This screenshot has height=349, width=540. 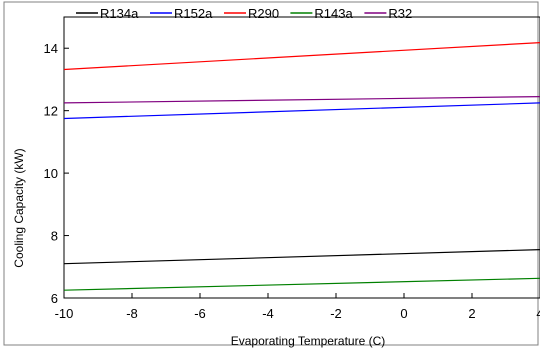 What do you see at coordinates (403, 313) in the screenshot?
I see `x-tick-label: 0` at bounding box center [403, 313].